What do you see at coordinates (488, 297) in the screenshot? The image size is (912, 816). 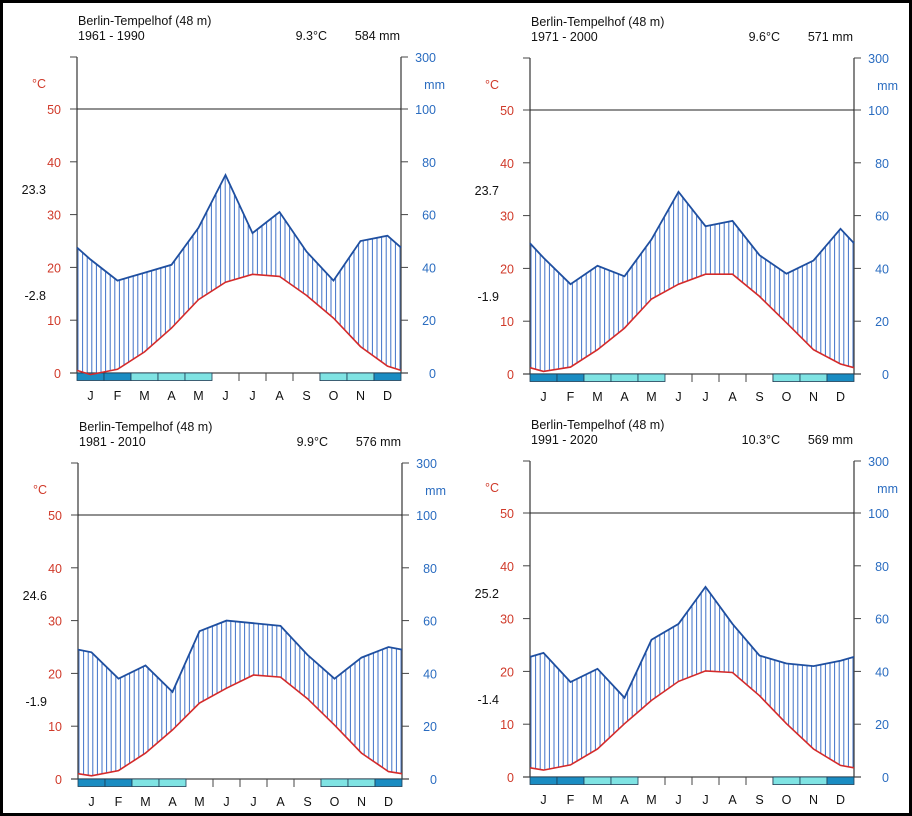 I see `min-temperature-label: -1.9` at bounding box center [488, 297].